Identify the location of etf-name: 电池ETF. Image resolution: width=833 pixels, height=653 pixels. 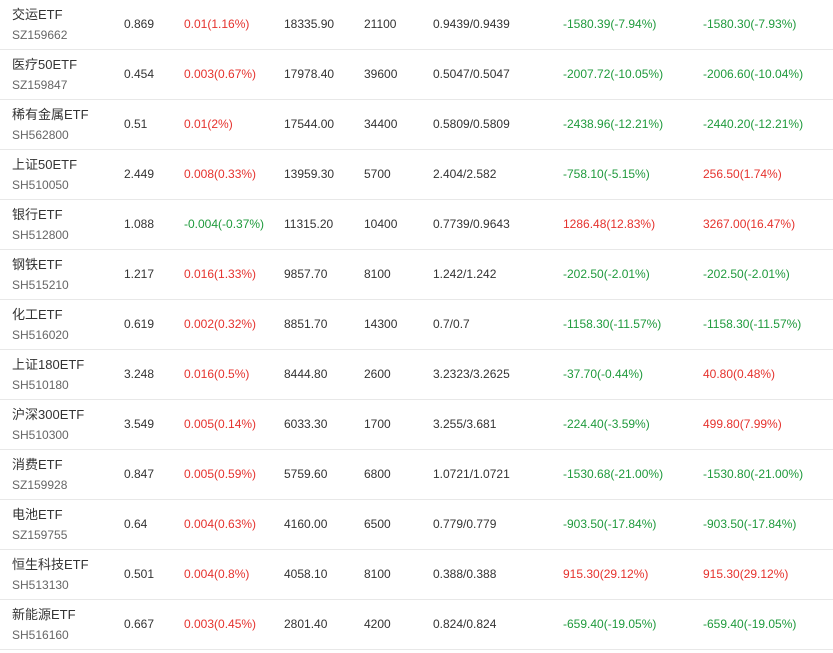
(37, 514).